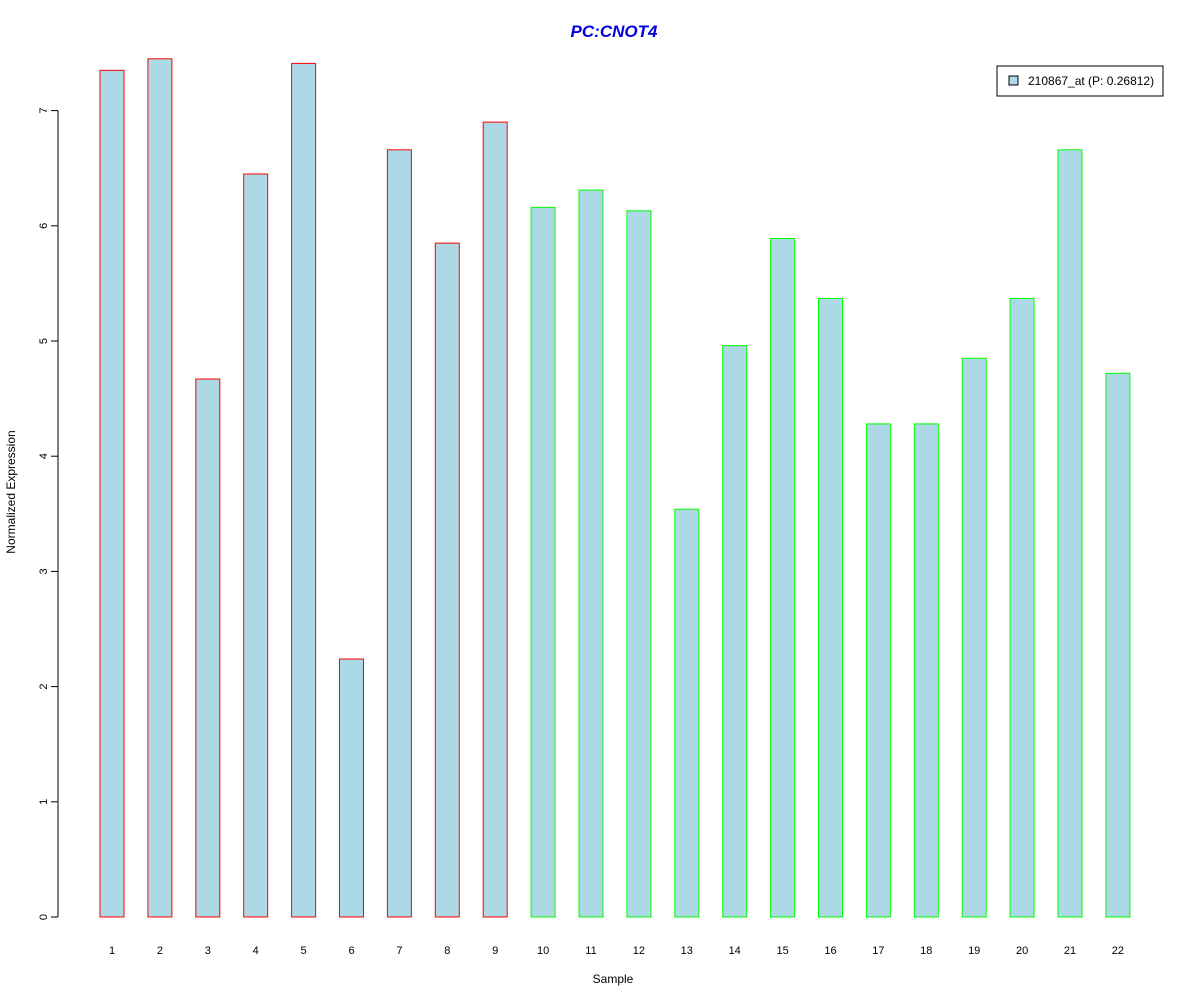  Describe the element at coordinates (48, 514) in the screenshot. I see `y-axis: 0 1 2 3 4 5 6 7` at that location.